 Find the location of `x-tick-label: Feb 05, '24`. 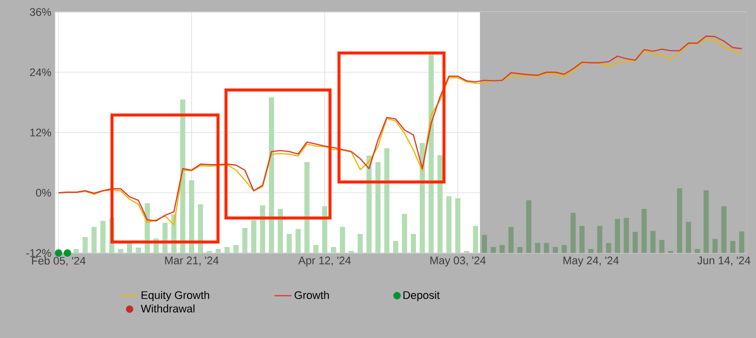

x-tick-label: Feb 05, '24 is located at coordinates (59, 261).